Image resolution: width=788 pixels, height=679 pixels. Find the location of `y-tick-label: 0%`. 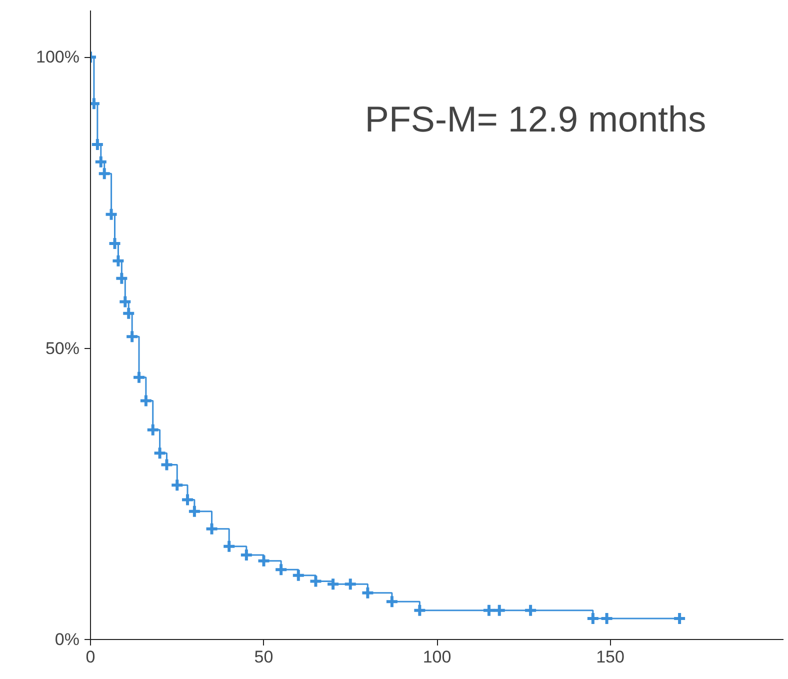

y-tick-label: 0% is located at coordinates (67, 639).